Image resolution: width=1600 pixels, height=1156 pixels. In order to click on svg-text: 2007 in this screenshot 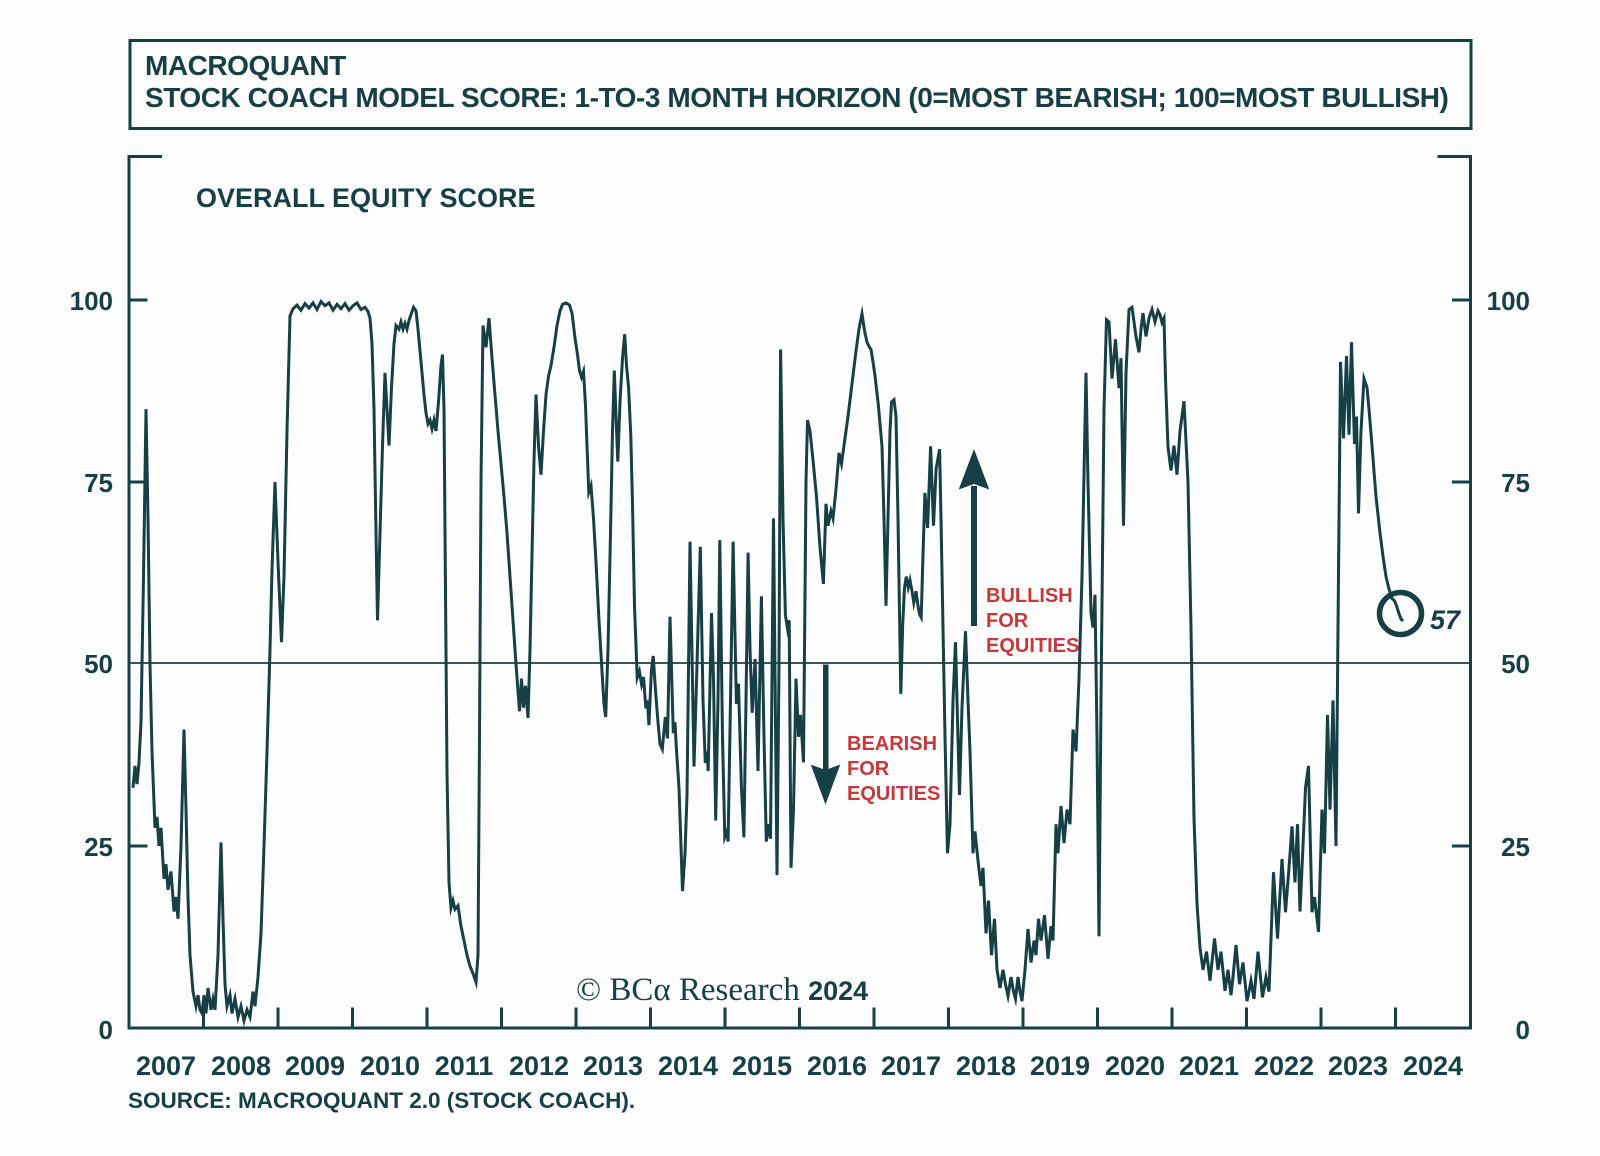, I will do `click(166, 1066)`.